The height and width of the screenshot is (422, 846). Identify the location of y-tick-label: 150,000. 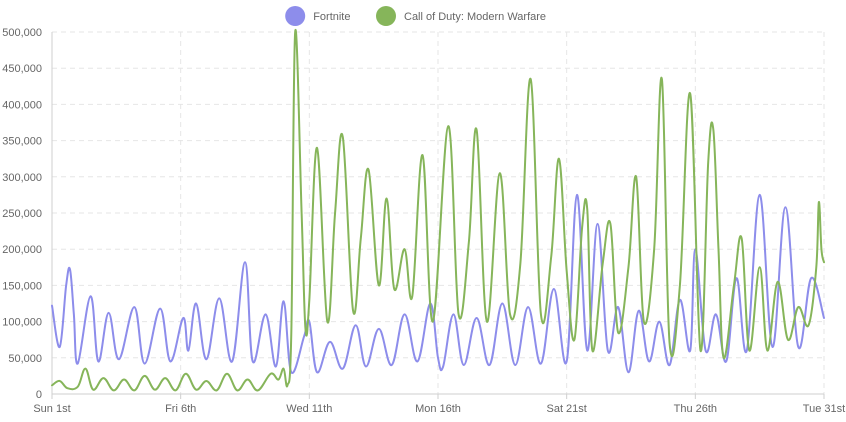
(22, 286).